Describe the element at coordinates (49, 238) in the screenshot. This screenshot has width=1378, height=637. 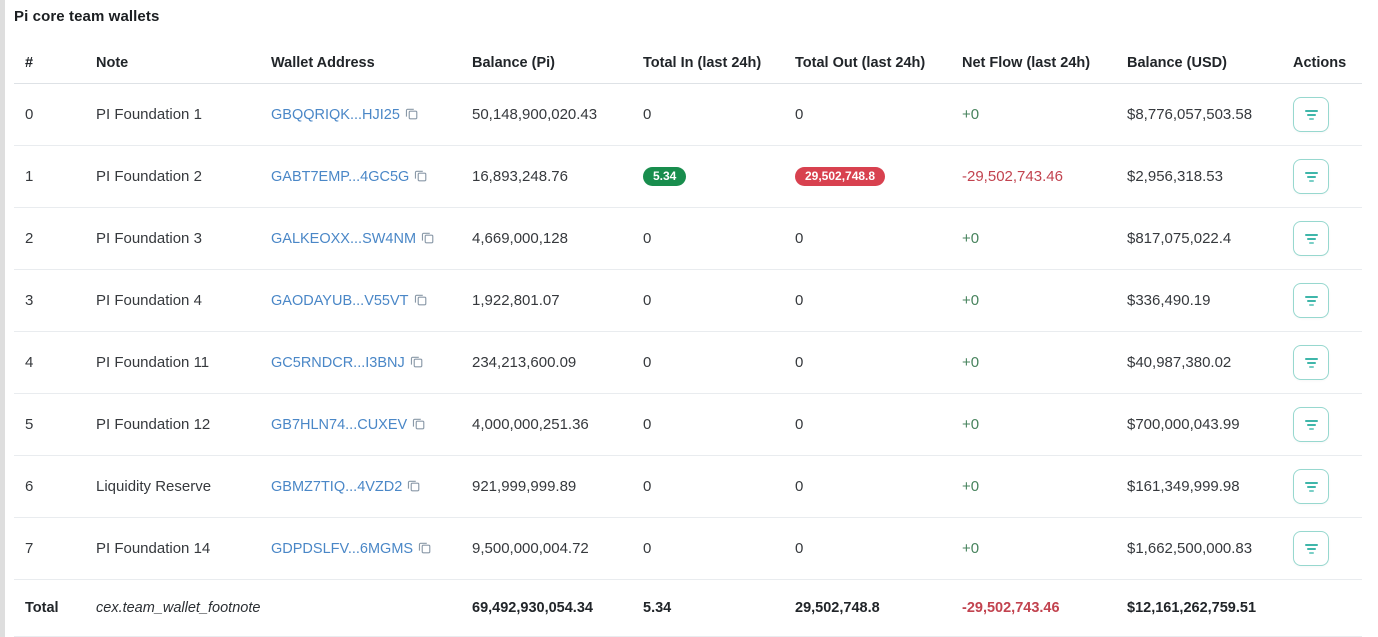
I see `row-index: 2` at that location.